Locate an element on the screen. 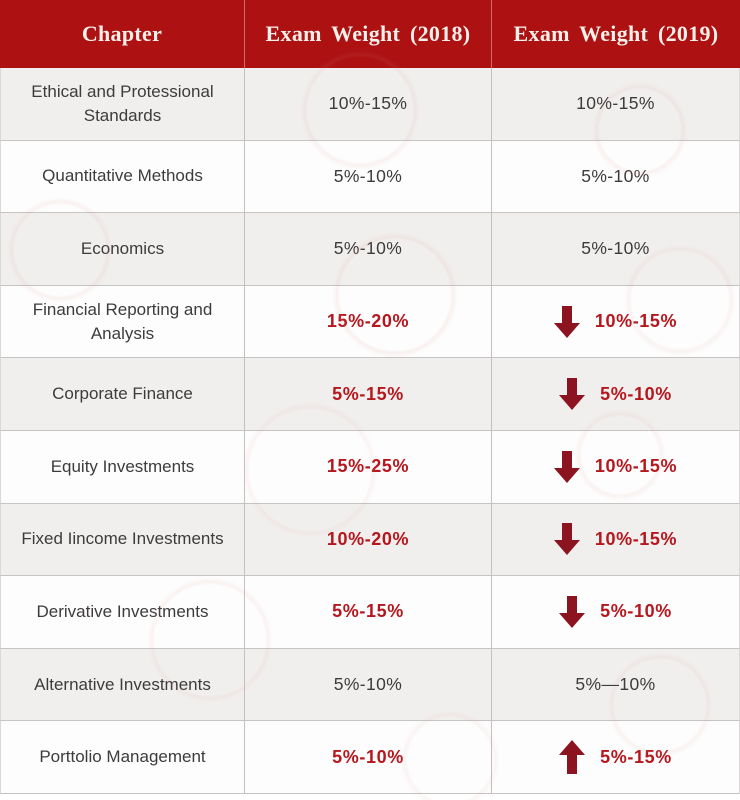  weight-2018-value: 10%-20% is located at coordinates (368, 538).